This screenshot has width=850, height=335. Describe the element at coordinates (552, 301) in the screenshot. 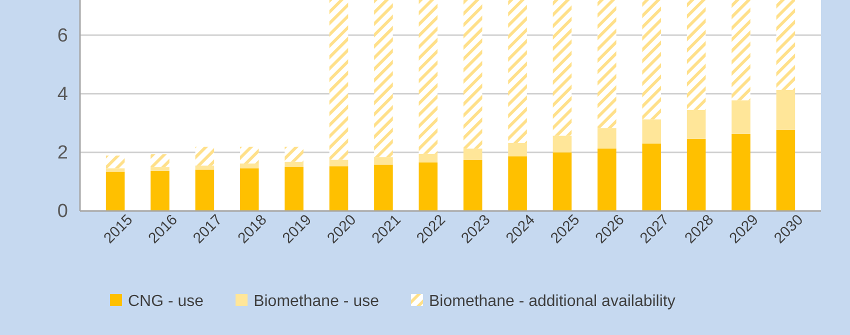

I see `legend-label: Biomethane - additional availability` at that location.